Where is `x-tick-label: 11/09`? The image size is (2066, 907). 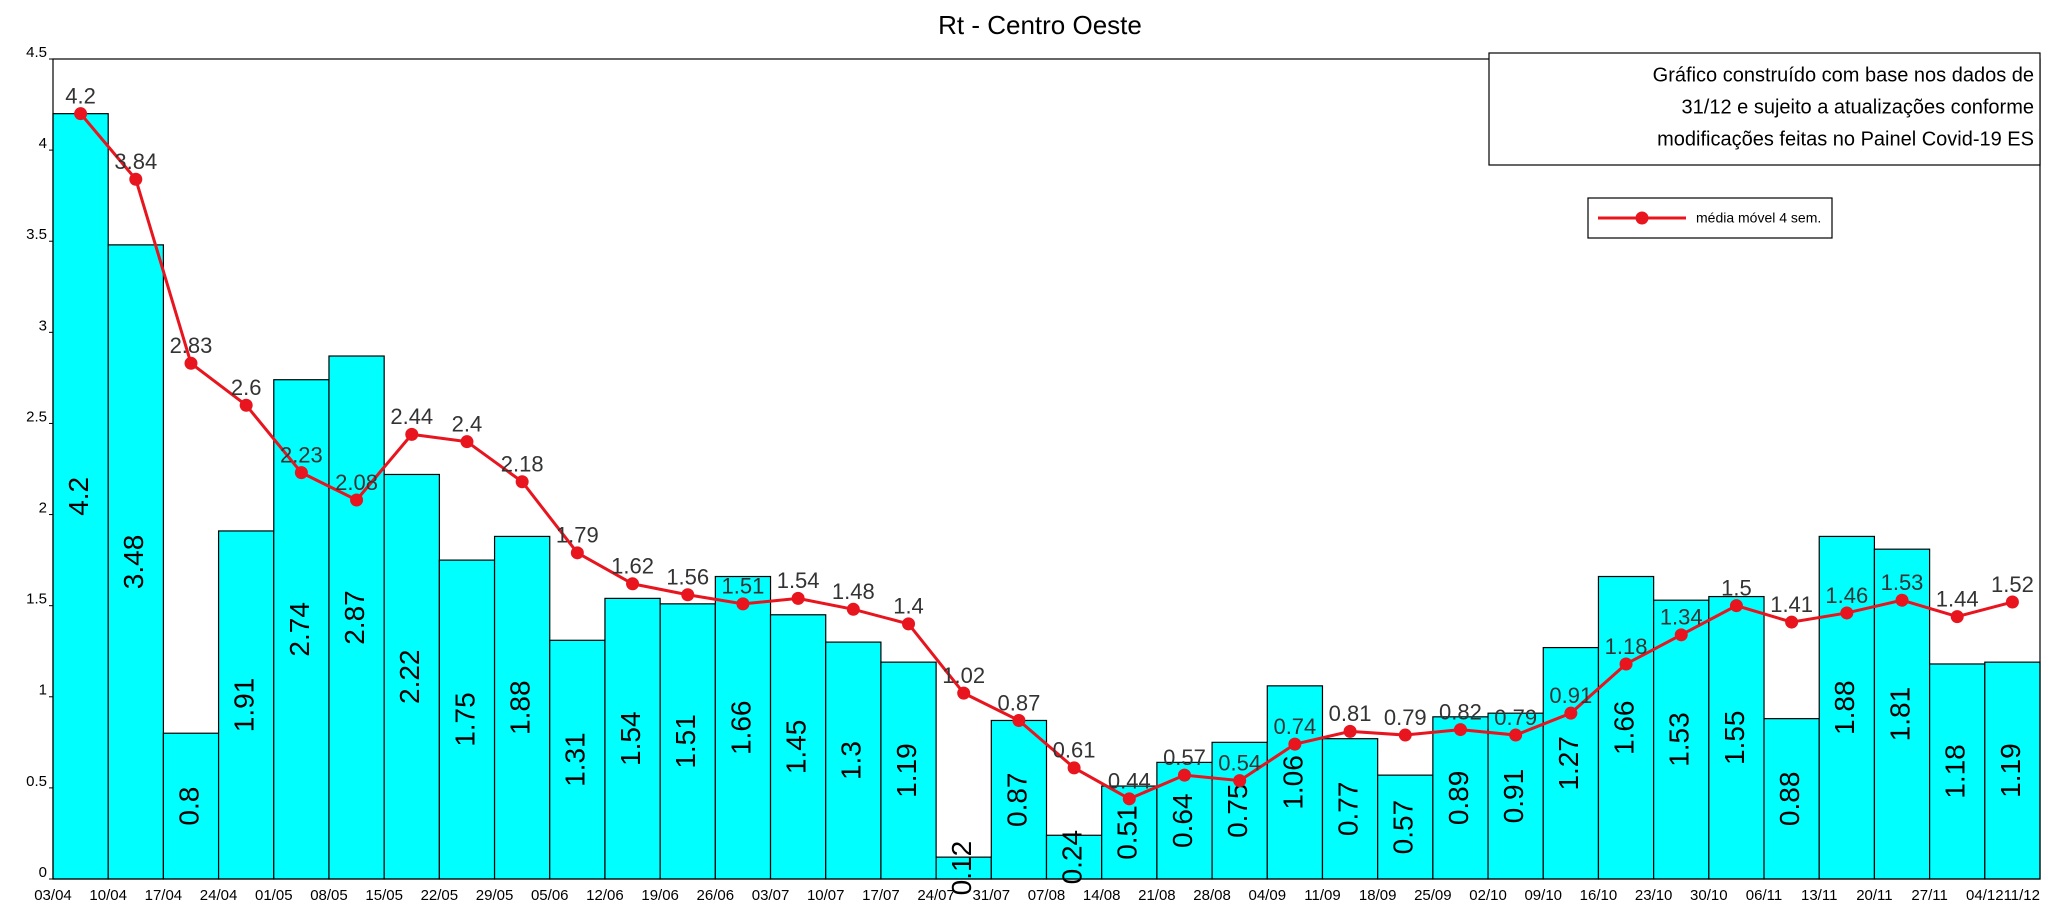 x-tick-label: 11/09 is located at coordinates (1322, 895).